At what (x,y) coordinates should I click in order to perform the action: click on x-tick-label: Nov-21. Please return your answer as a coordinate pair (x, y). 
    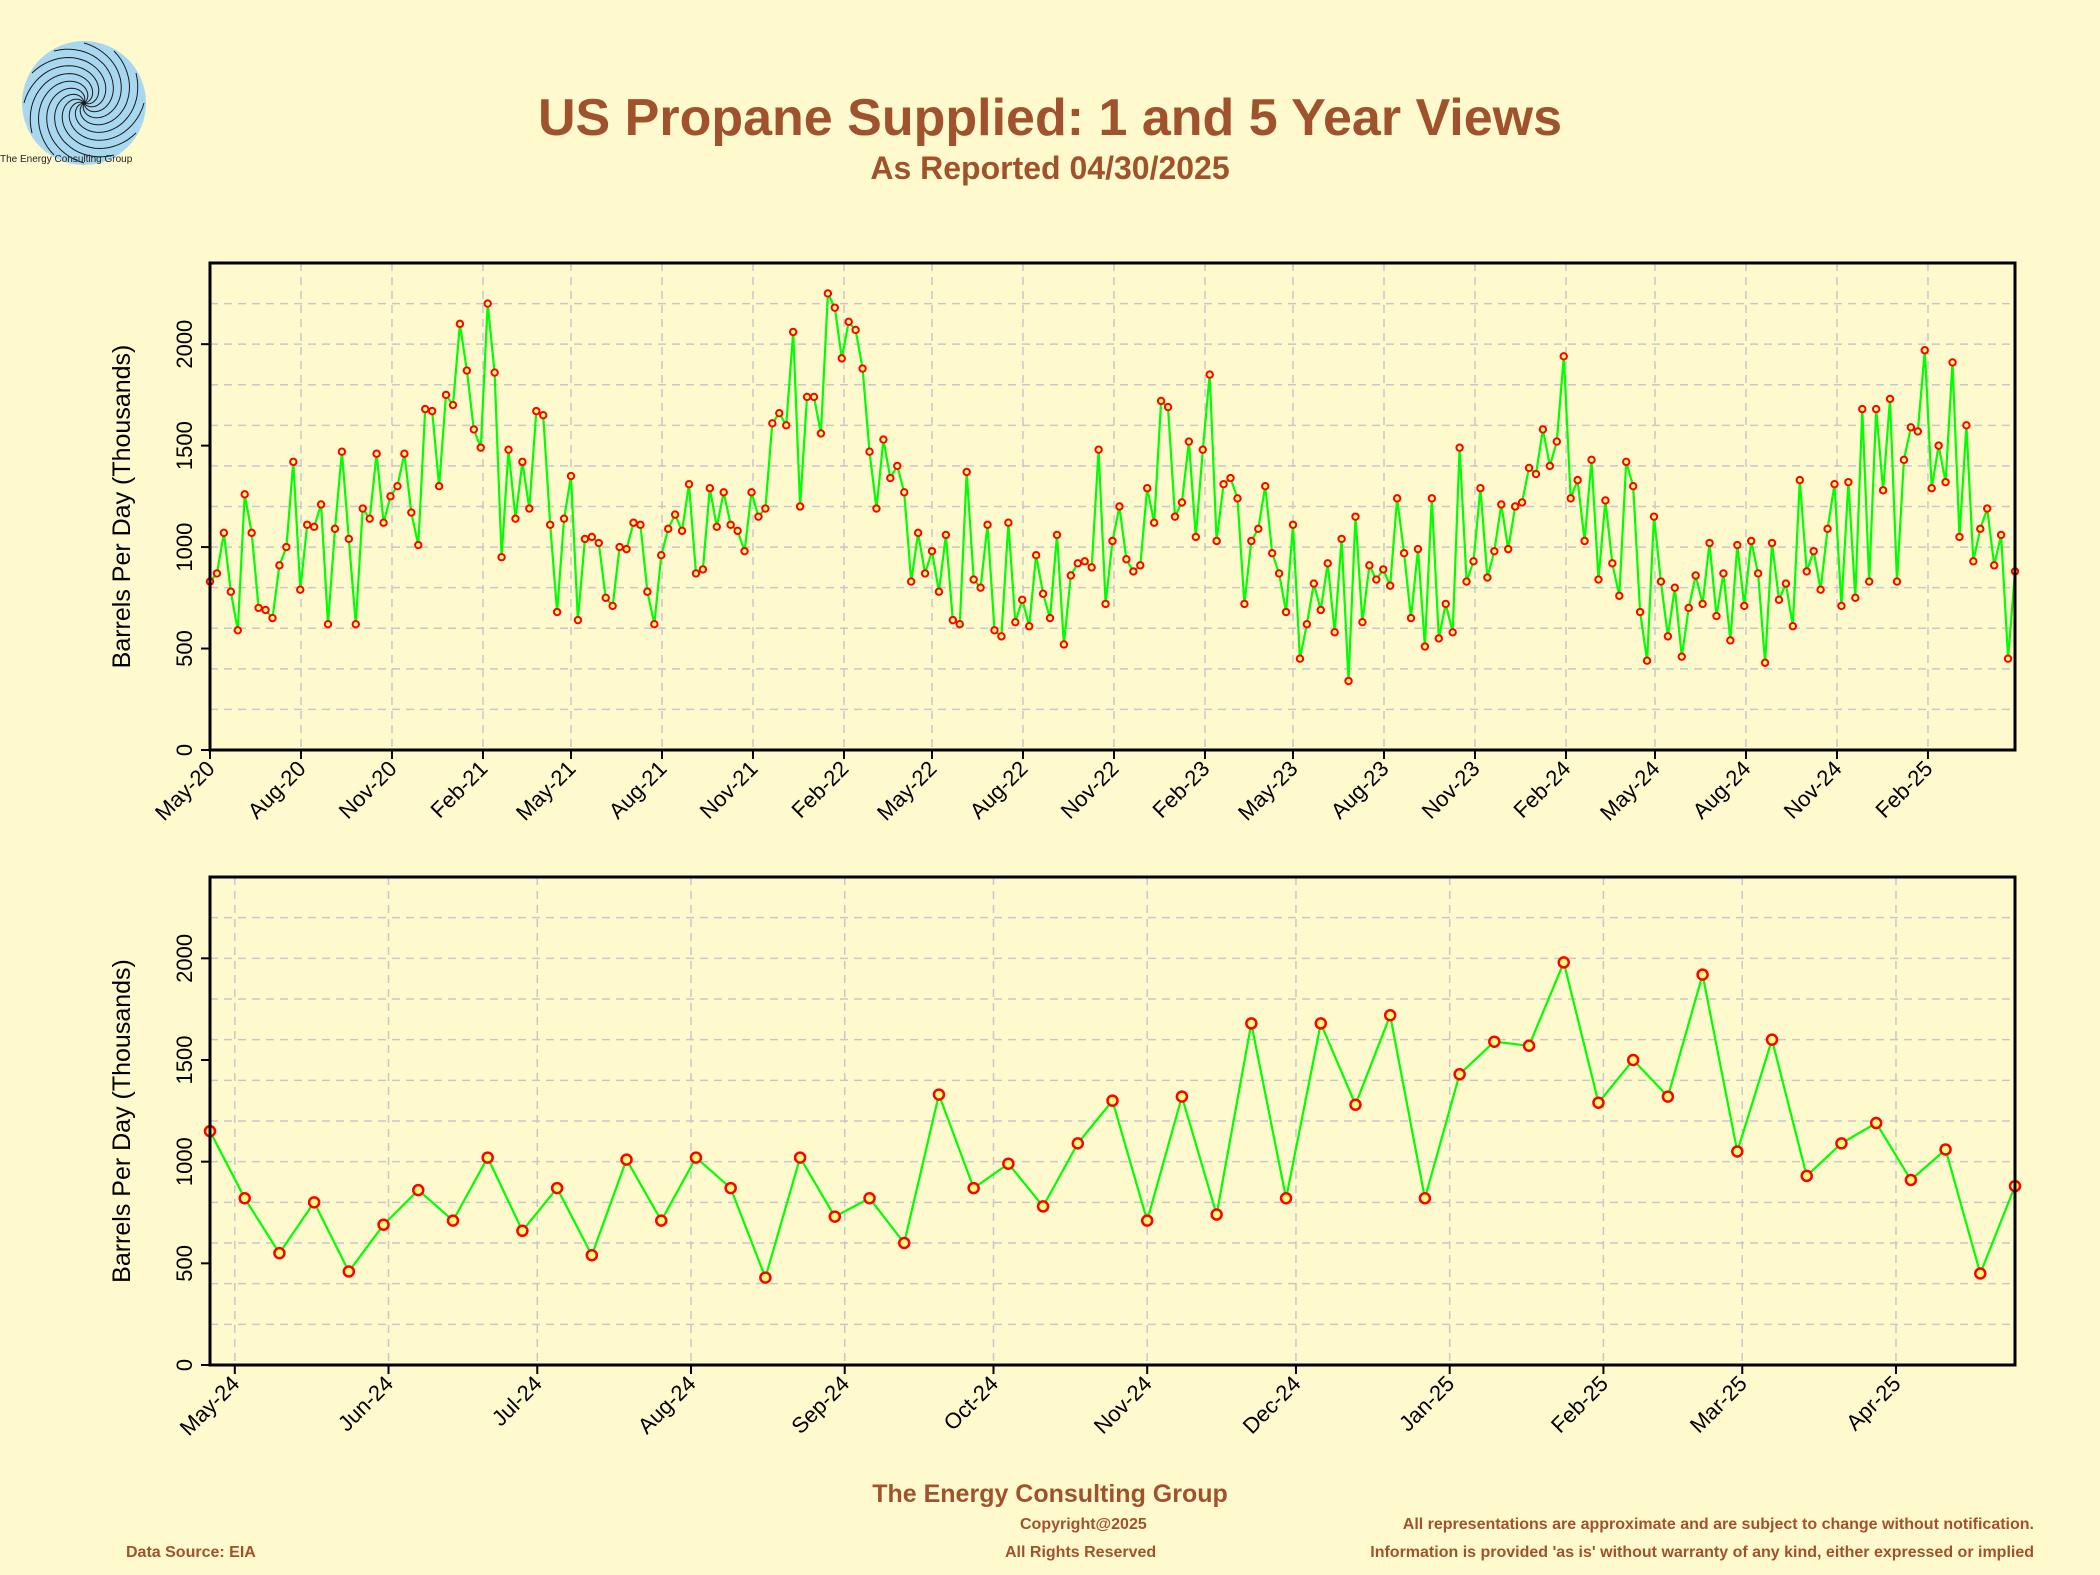
    Looking at the image, I should click on (729, 790).